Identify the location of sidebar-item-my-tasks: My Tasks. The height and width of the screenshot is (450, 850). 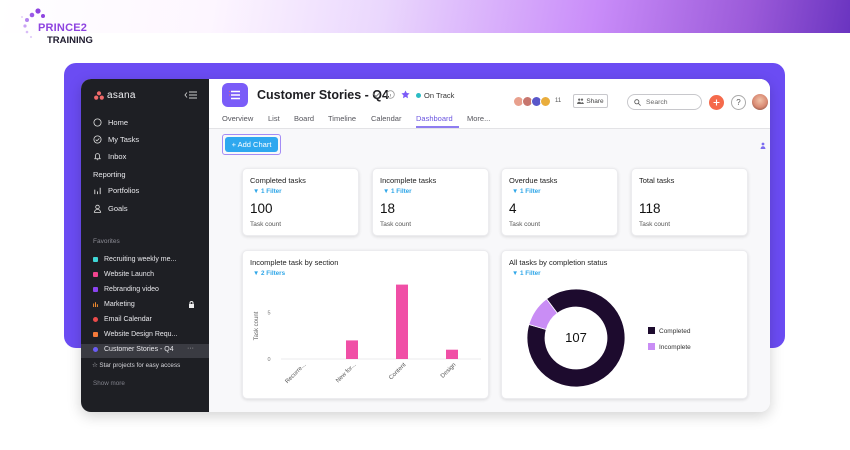
(116, 139).